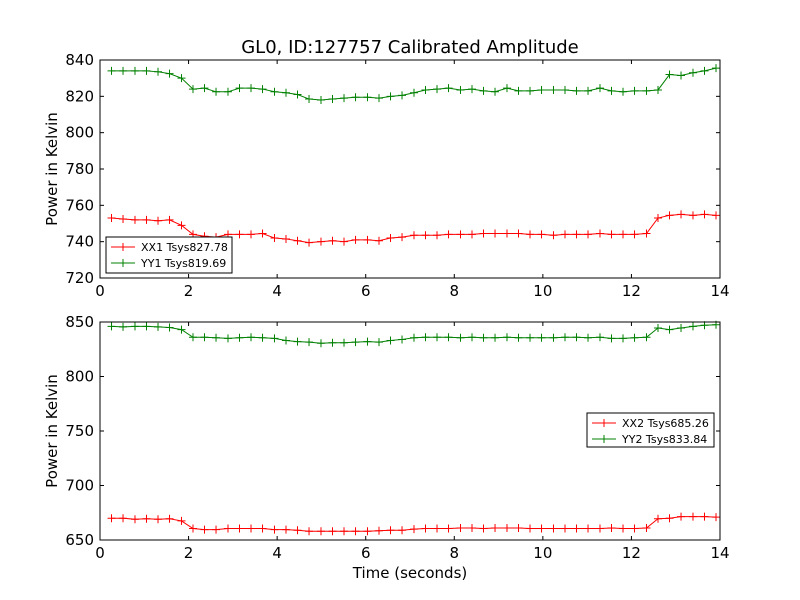 This screenshot has width=800, height=600. What do you see at coordinates (79, 540) in the screenshot?
I see `y-tick-label: 650` at bounding box center [79, 540].